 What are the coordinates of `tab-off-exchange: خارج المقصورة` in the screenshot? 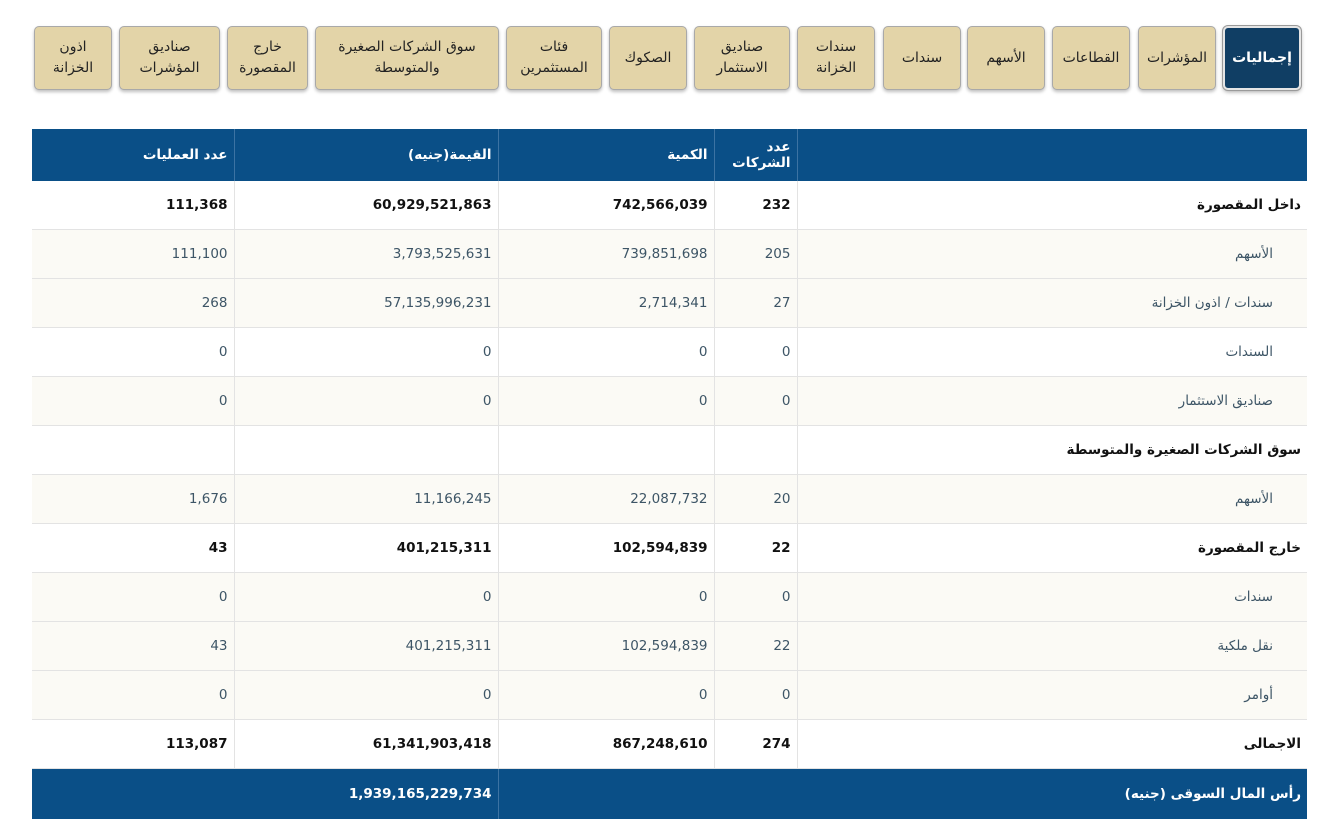 It's located at (267, 58).